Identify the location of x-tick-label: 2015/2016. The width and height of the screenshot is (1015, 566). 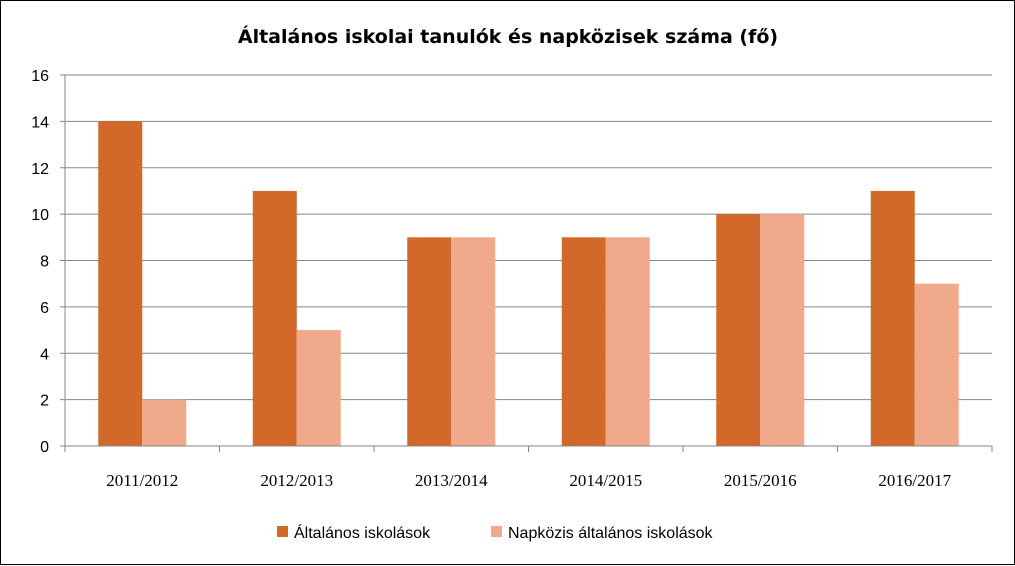
(760, 480).